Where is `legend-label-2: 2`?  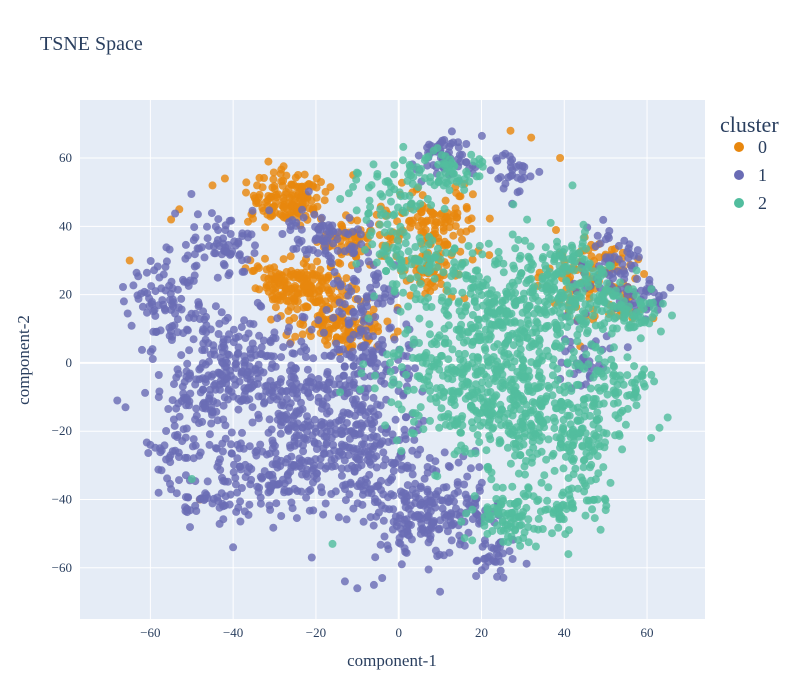
legend-label-2: 2 is located at coordinates (762, 203).